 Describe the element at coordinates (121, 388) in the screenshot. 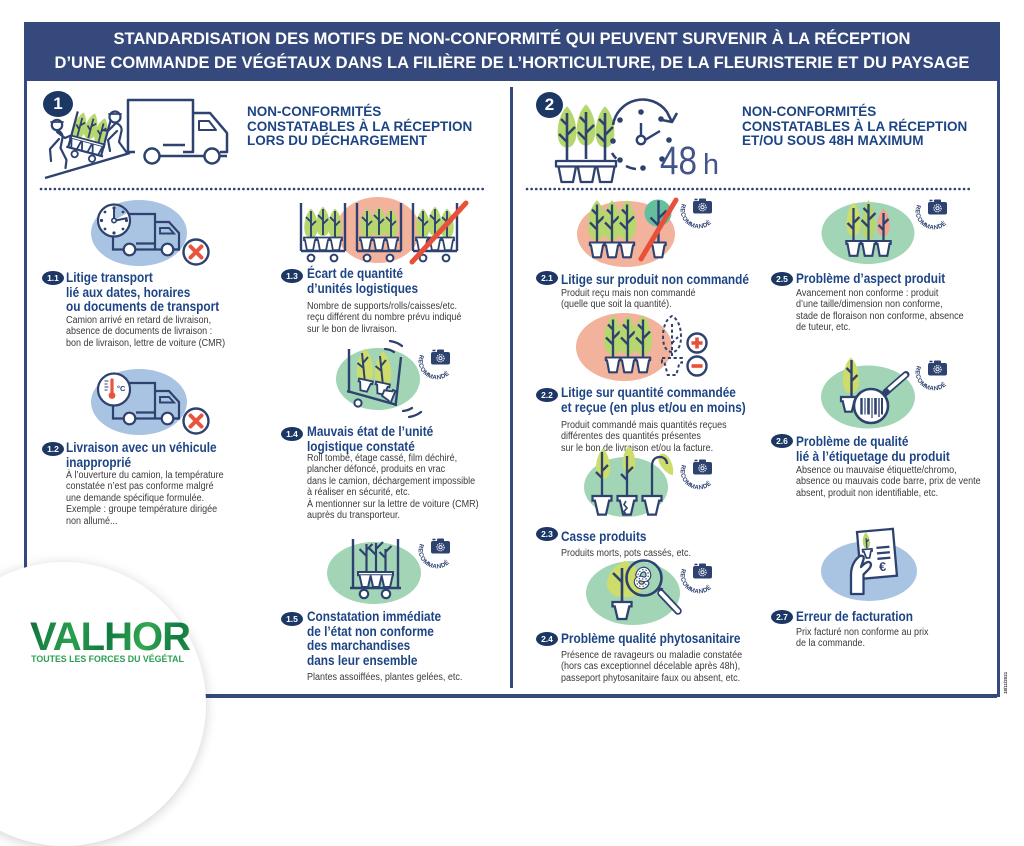

I see `svg-text: °C` at that location.